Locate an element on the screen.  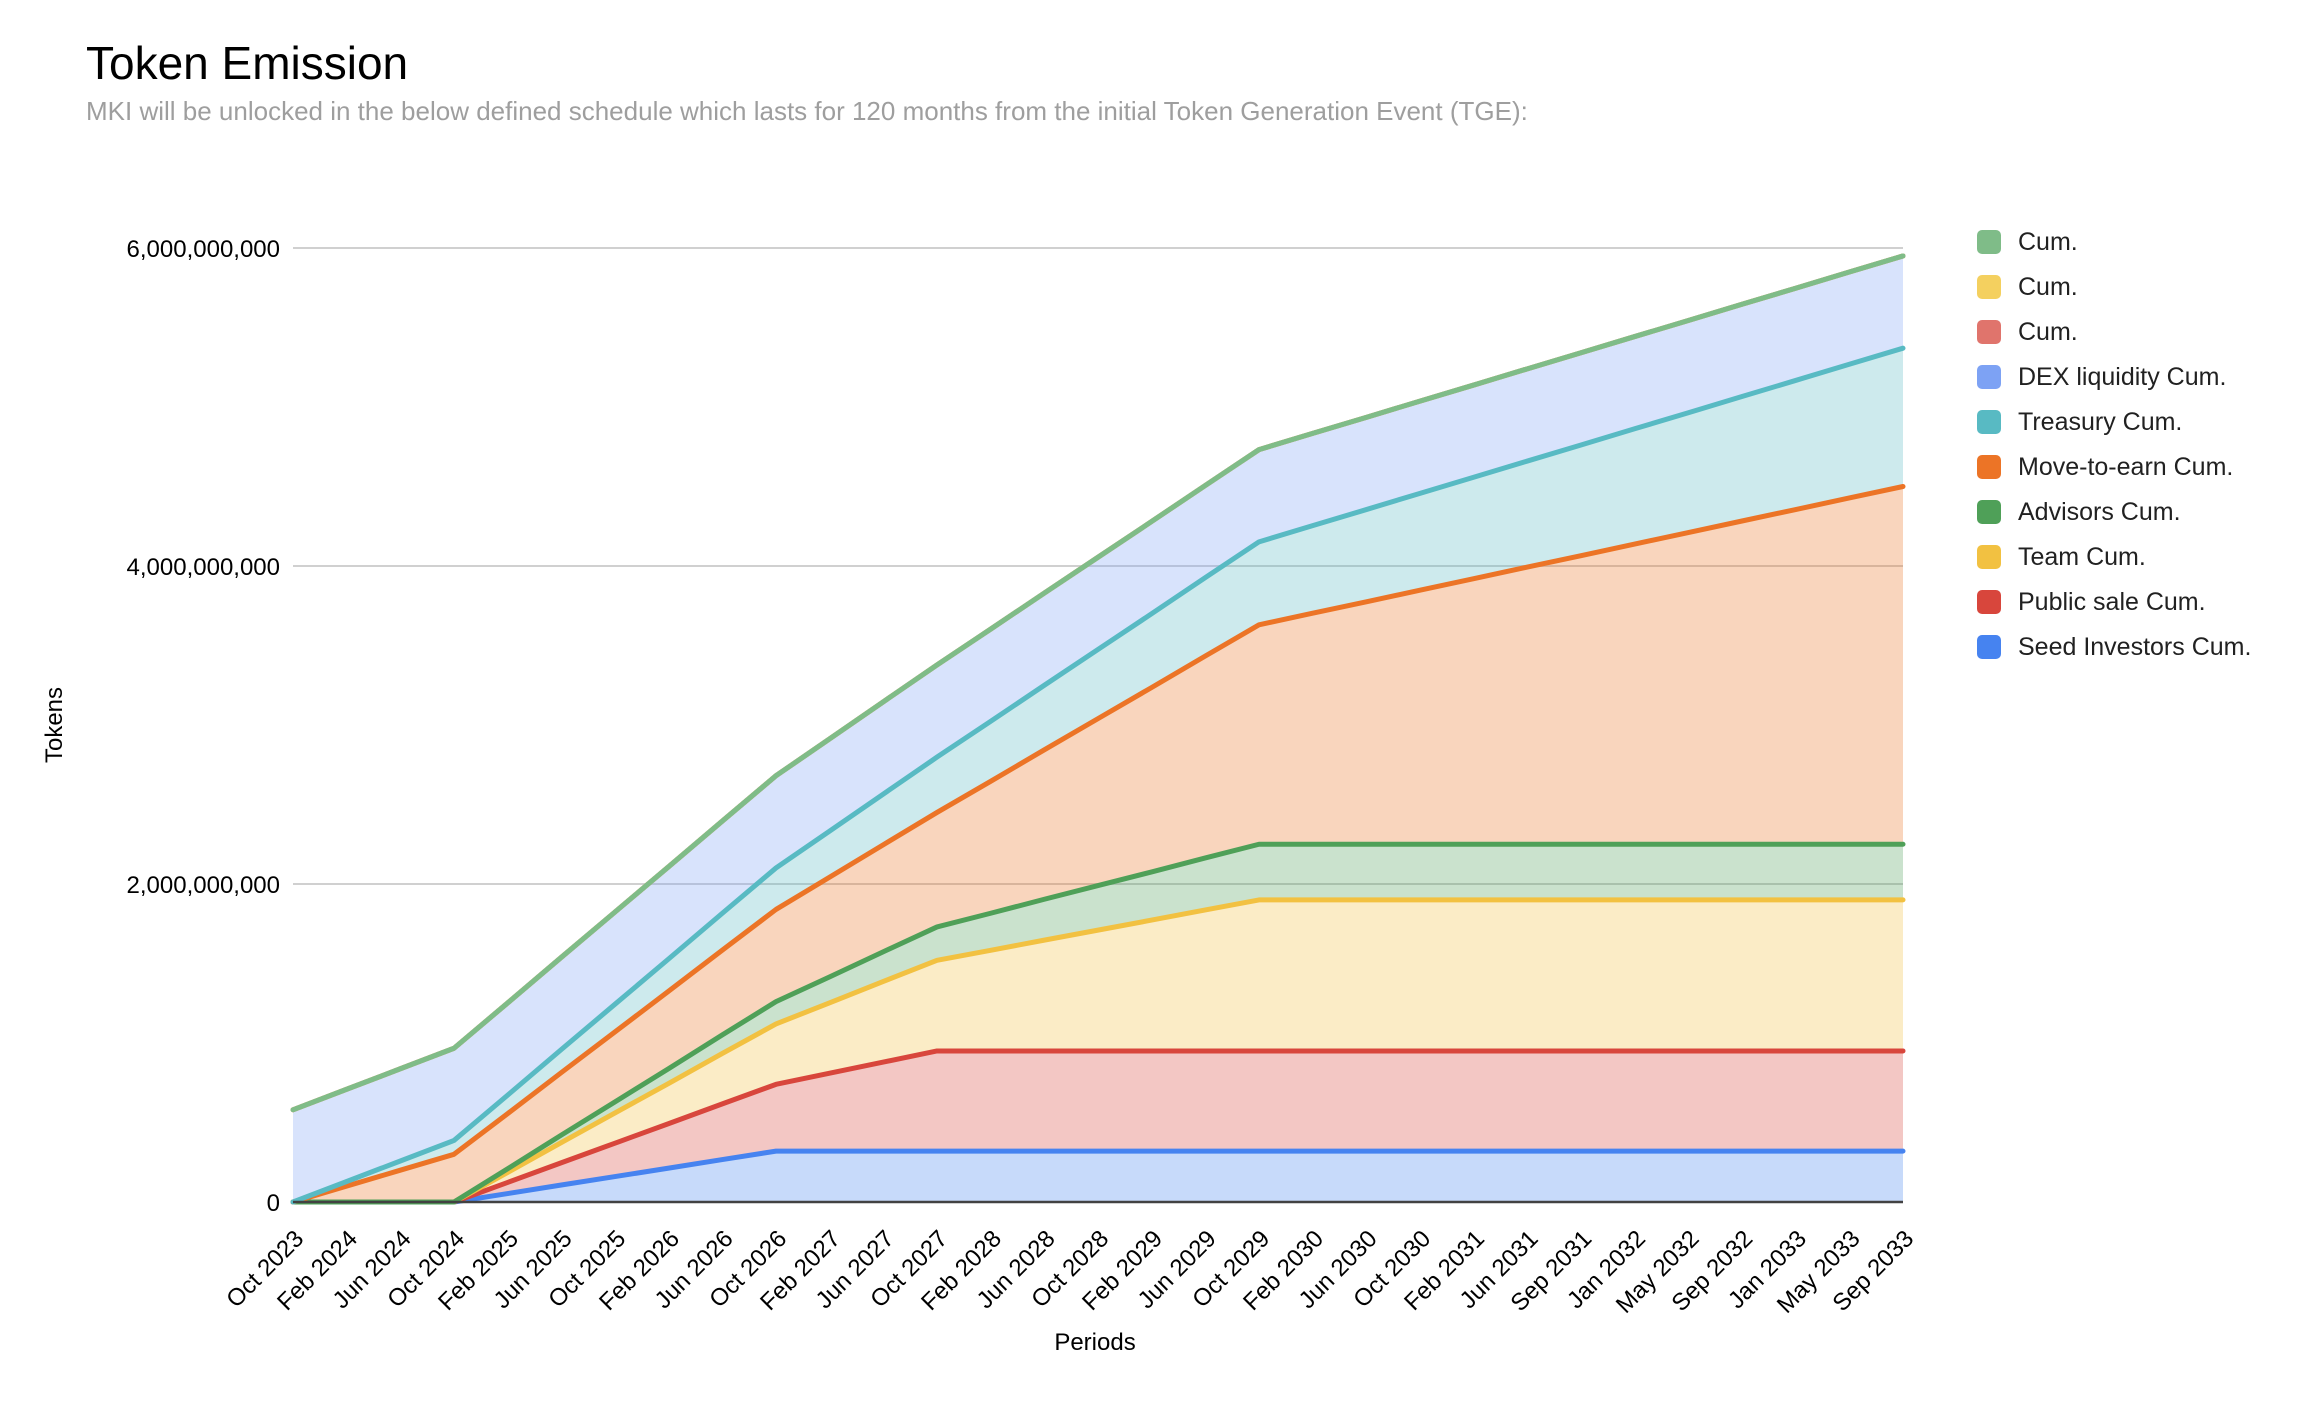
legend-label: Move-to-earn Cum. is located at coordinates (2126, 467).